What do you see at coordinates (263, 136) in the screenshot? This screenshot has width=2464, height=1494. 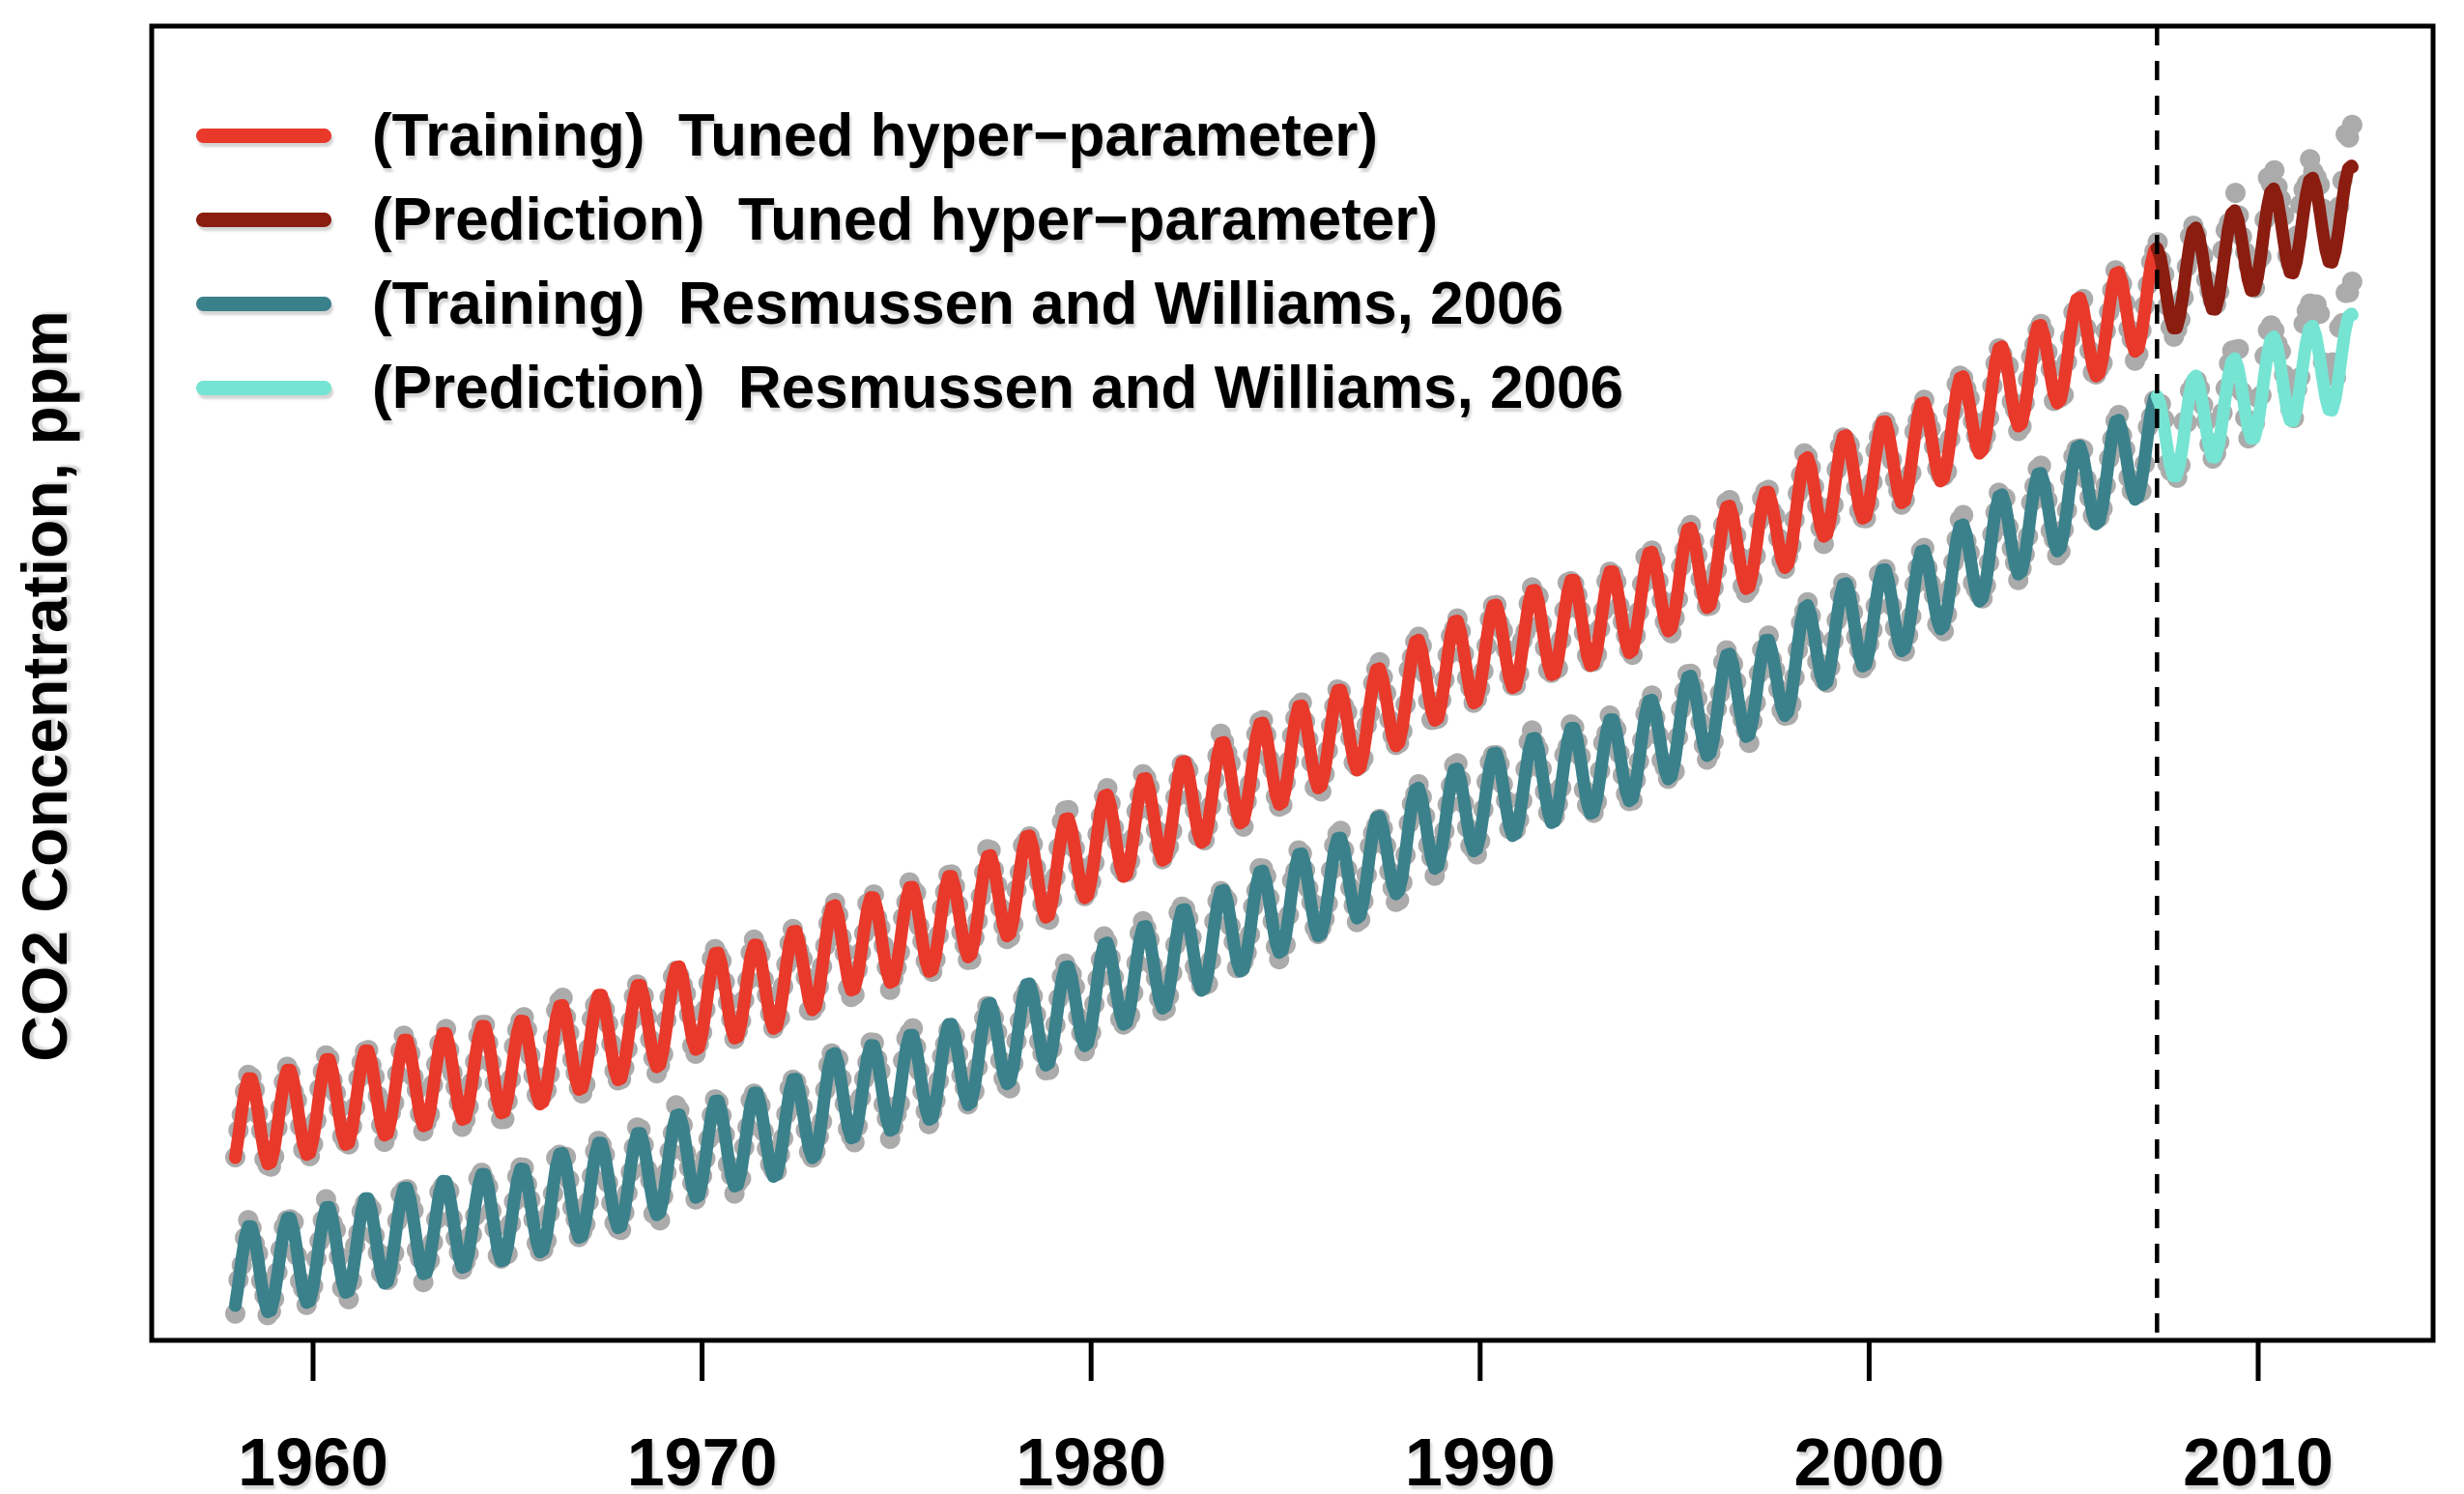 I see `legend-line-swatch-training-tuned` at bounding box center [263, 136].